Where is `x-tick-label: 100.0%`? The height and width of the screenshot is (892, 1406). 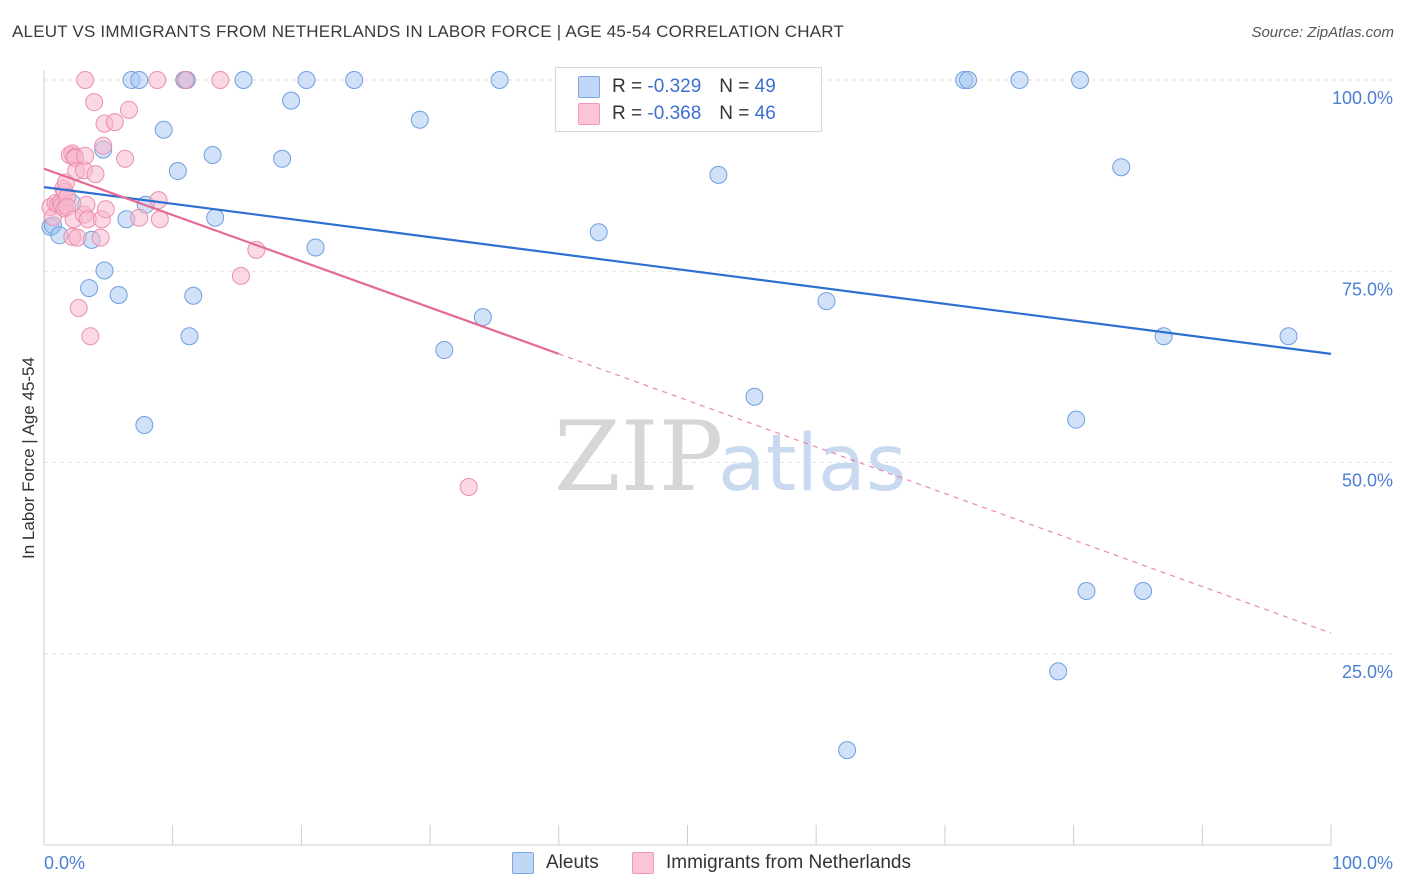 x-tick-label: 100.0% is located at coordinates (1362, 863).